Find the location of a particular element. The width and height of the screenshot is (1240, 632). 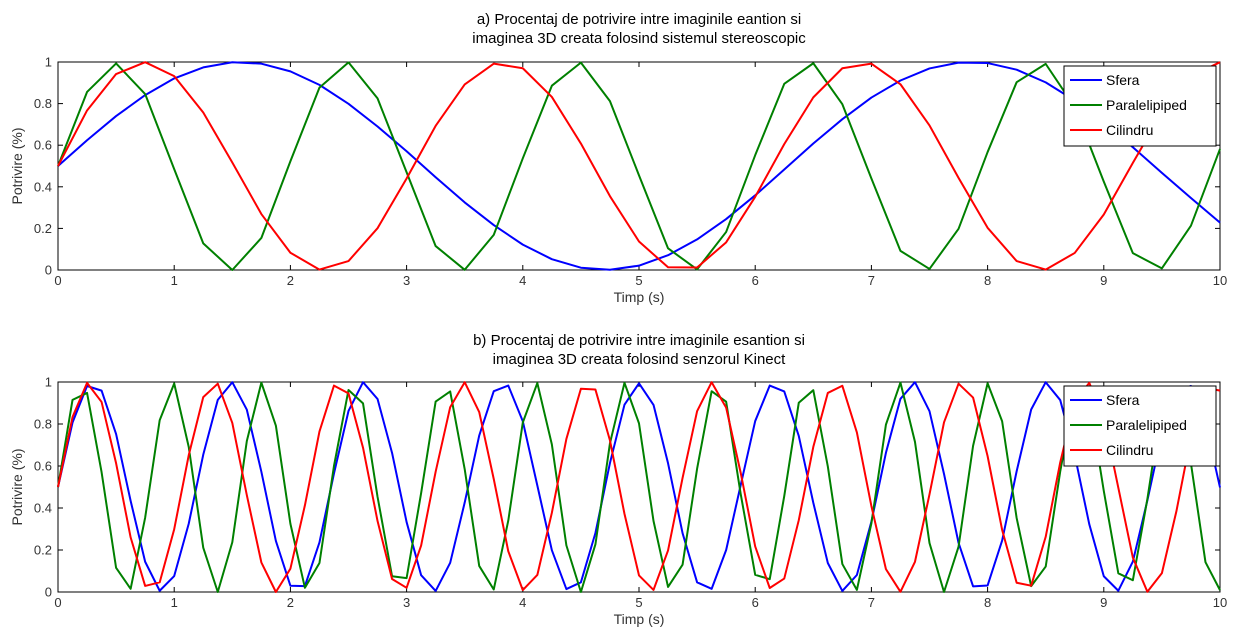

subplot-b-y-tick-0: 0 is located at coordinates (48, 592).